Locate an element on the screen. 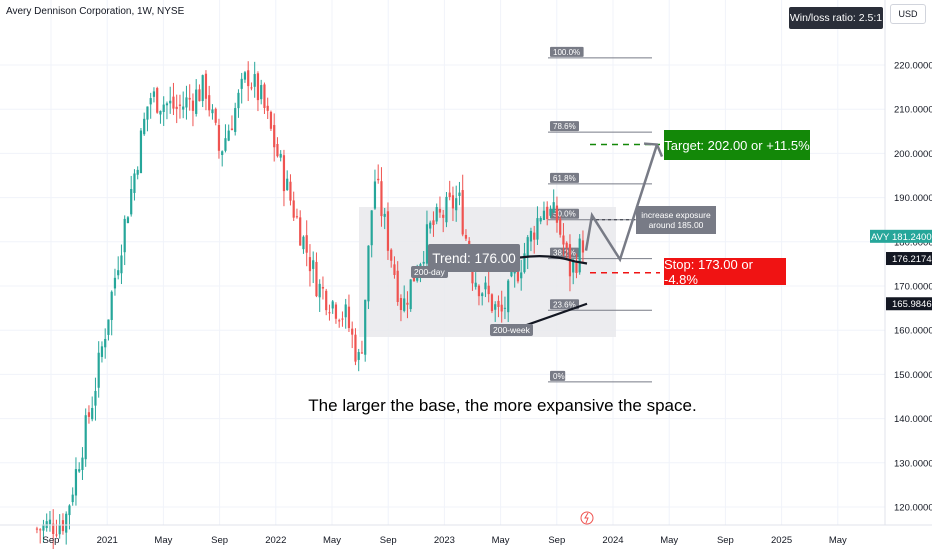 The image size is (932, 550). fib-label: 50.0% is located at coordinates (564, 214).